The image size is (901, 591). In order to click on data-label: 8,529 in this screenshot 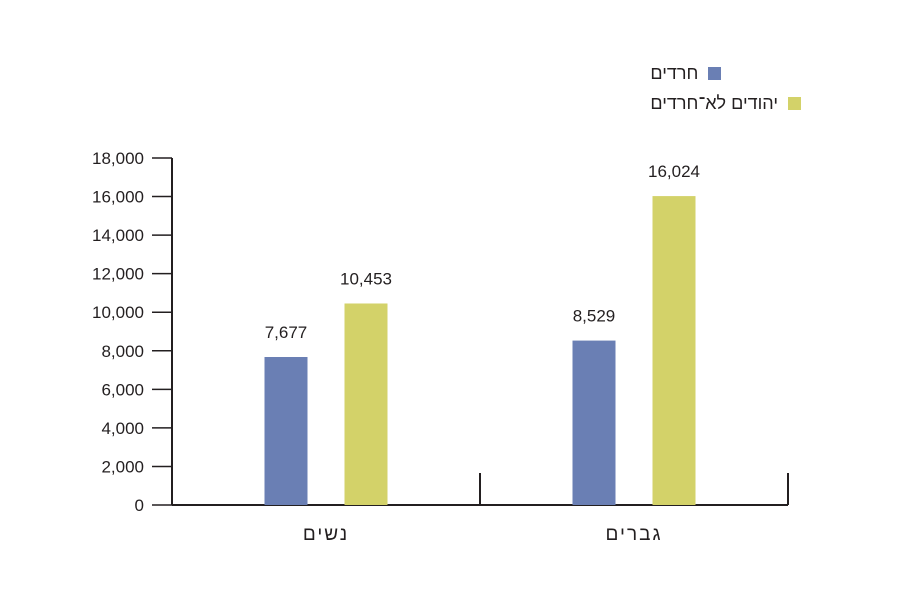, I will do `click(594, 316)`.